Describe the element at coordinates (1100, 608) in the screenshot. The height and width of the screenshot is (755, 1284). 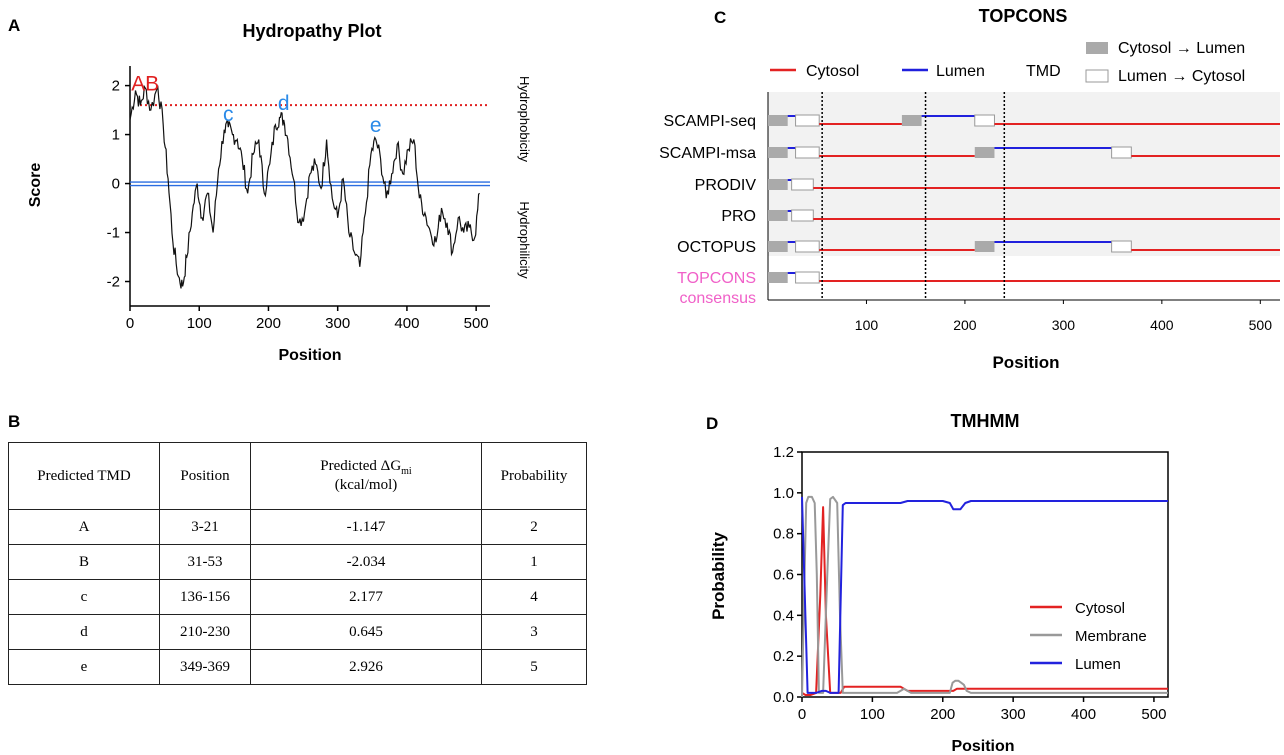
I see `legend-label: Cytosol` at that location.